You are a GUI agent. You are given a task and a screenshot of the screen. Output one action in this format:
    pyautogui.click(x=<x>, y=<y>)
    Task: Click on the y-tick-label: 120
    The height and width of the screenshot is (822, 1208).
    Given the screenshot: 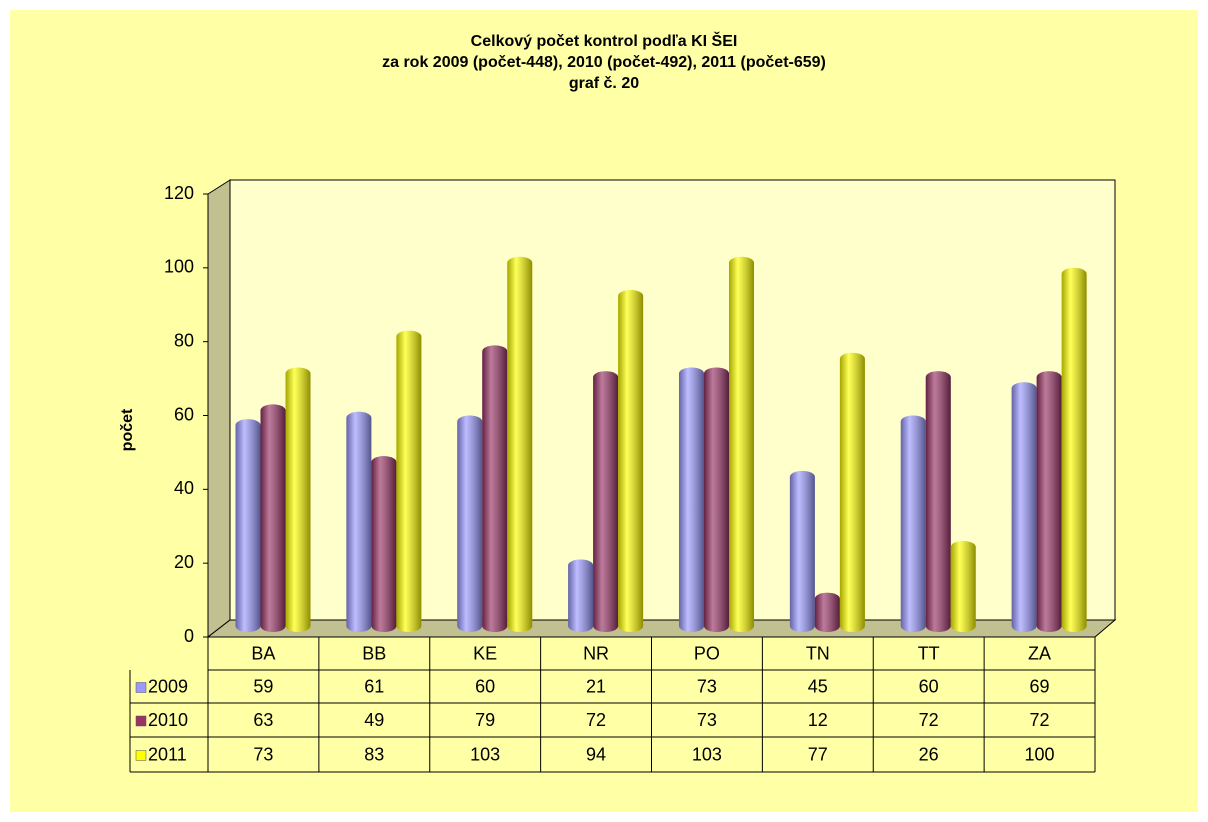 What is the action you would take?
    pyautogui.click(x=179, y=193)
    